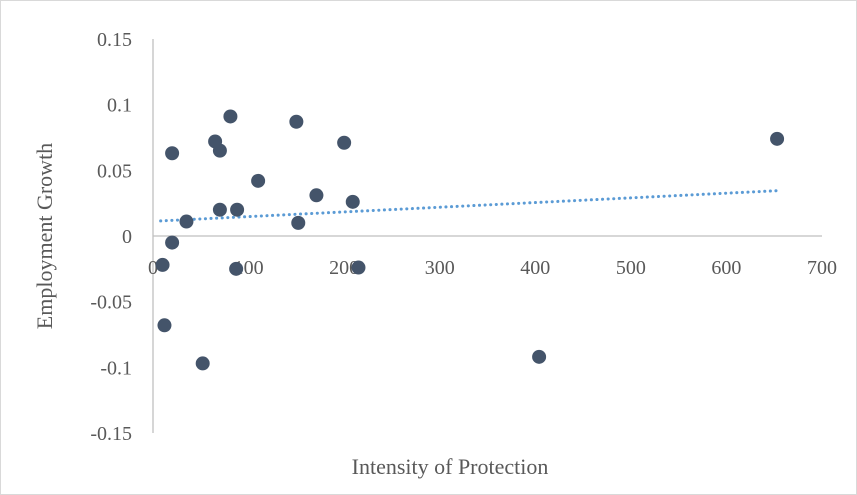 The width and height of the screenshot is (857, 495). I want to click on y-tick-label: -0.15, so click(111, 434).